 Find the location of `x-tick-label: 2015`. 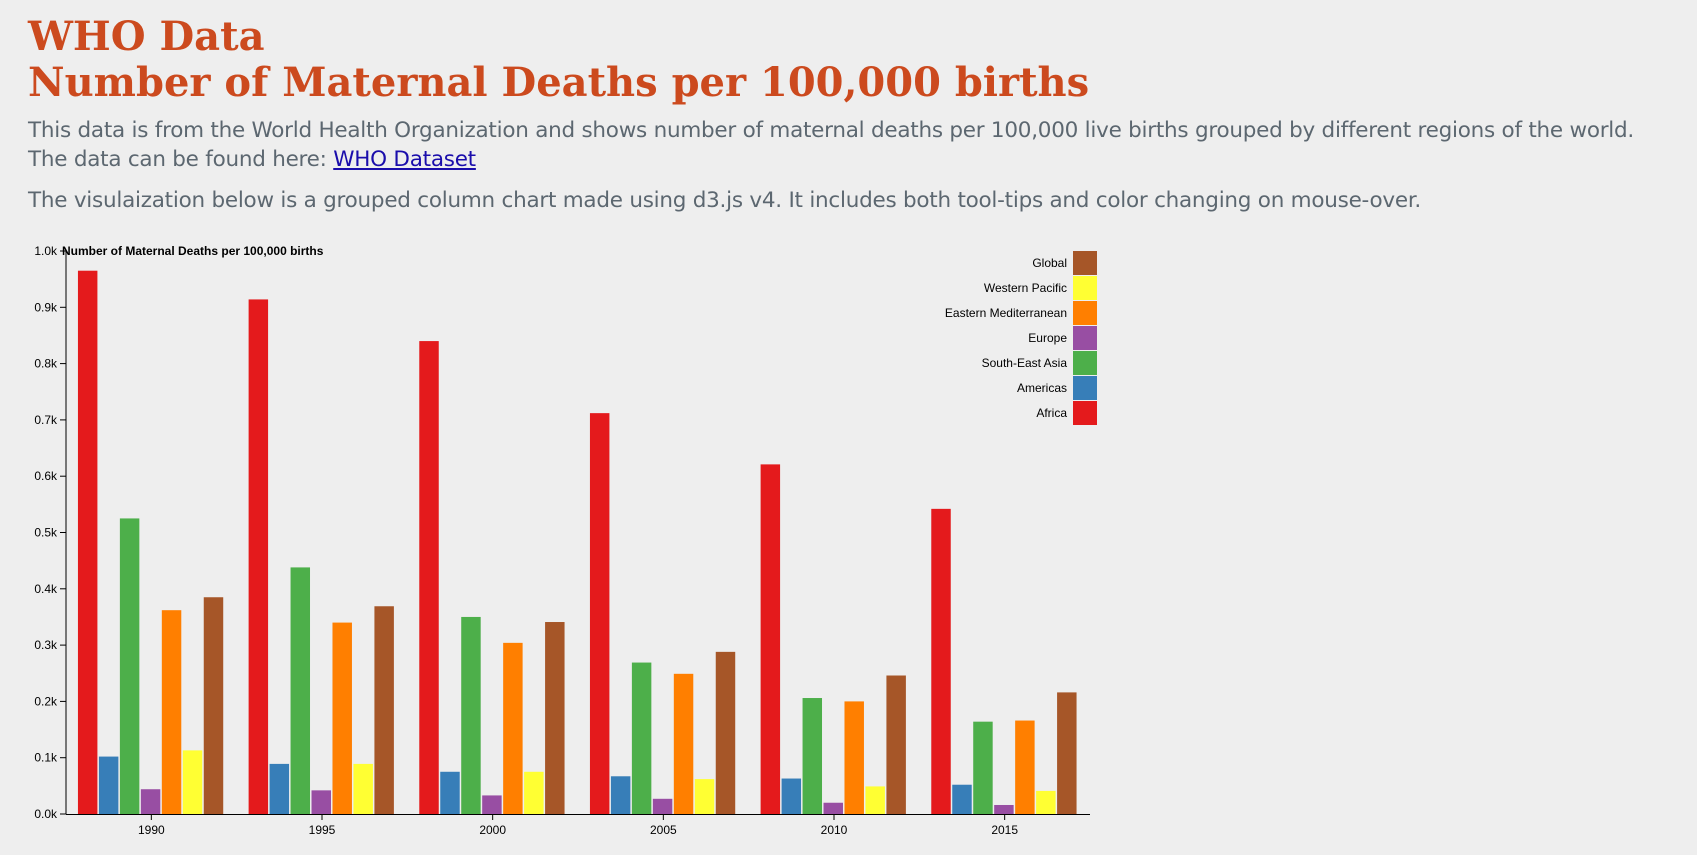

x-tick-label: 2015 is located at coordinates (1004, 830).